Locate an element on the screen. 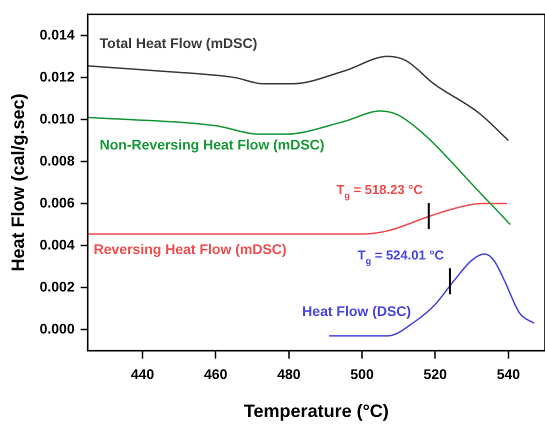 This screenshot has height=431, width=545. y-tick-label: 0.006 is located at coordinates (57, 202).